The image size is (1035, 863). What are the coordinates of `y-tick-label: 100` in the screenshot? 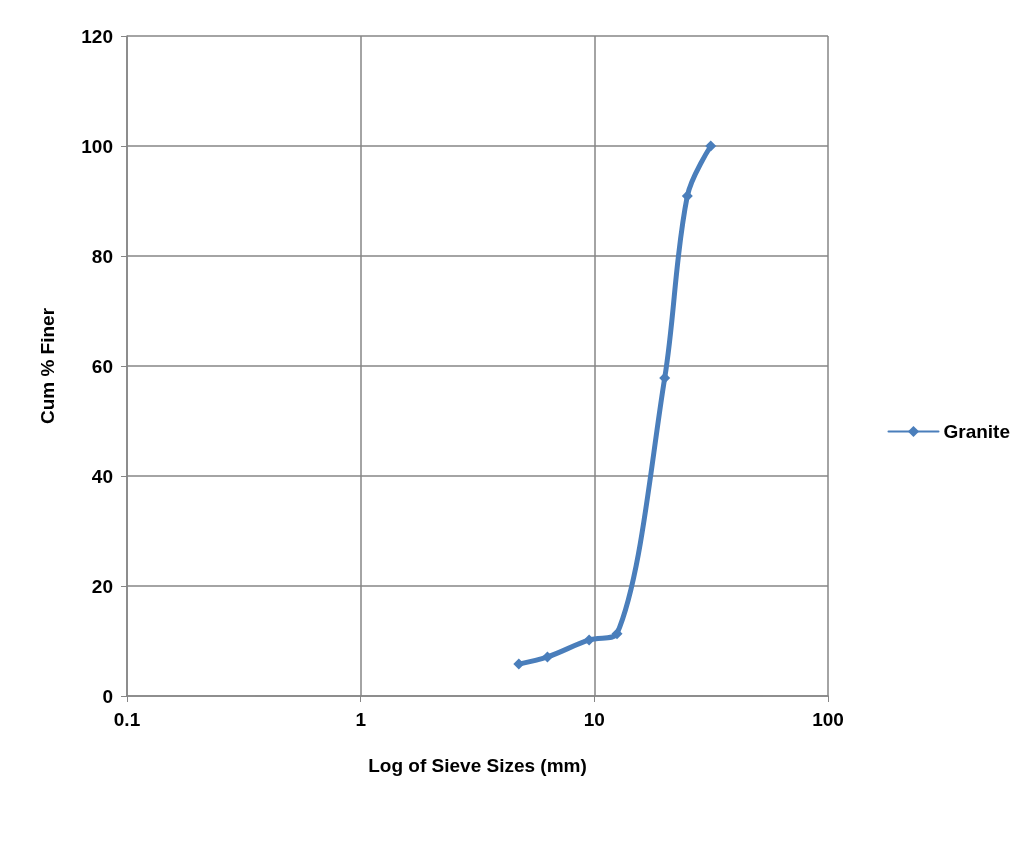 It's located at (97, 146).